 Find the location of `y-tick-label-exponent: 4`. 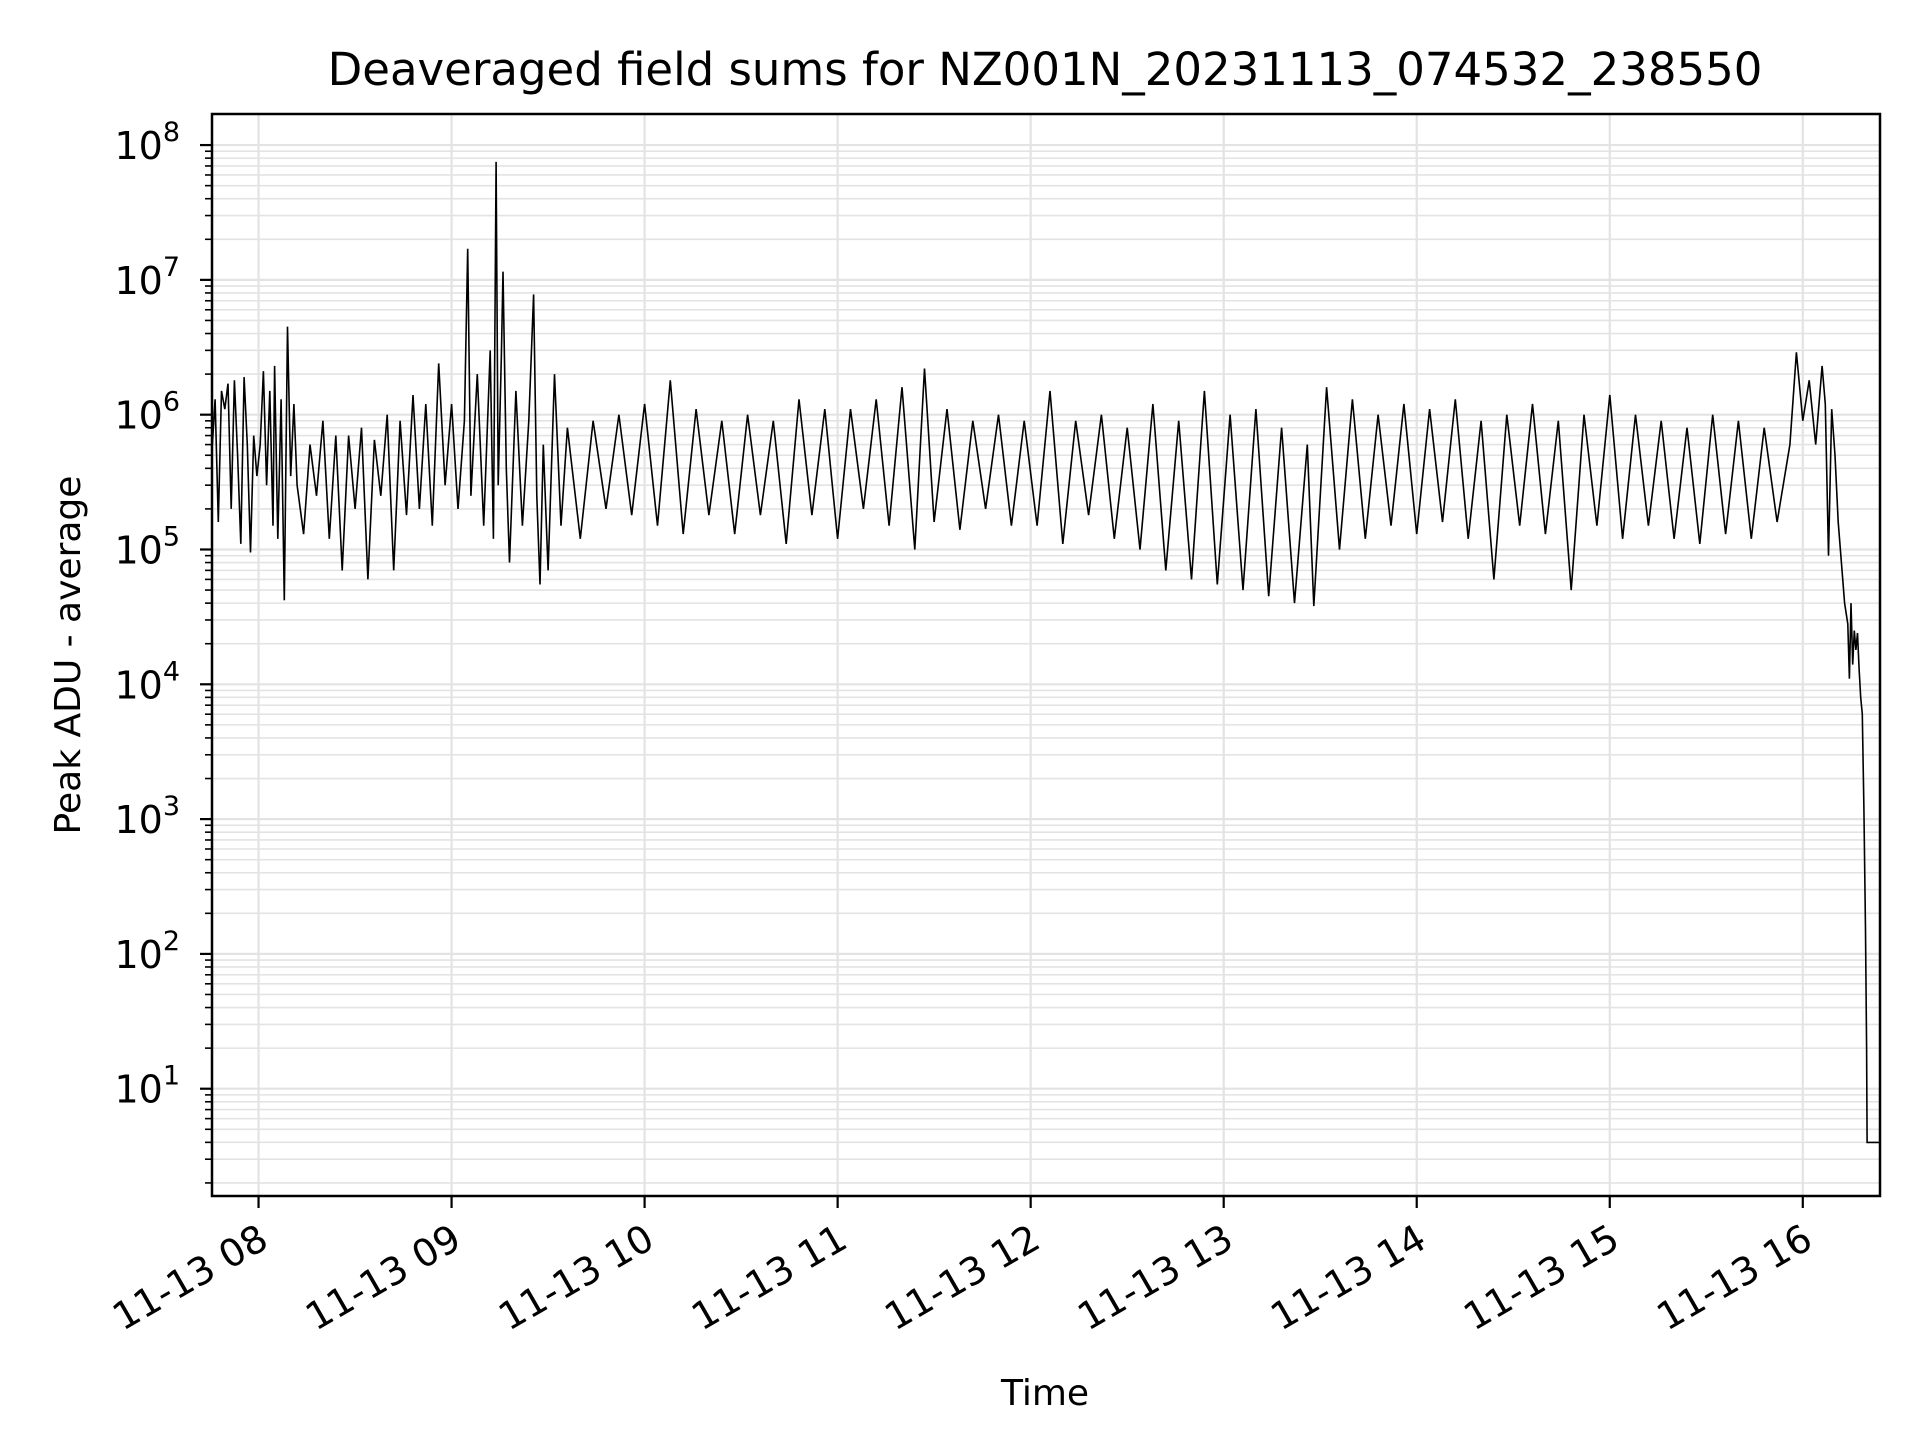

y-tick-label-exponent: 4 is located at coordinates (171, 671).